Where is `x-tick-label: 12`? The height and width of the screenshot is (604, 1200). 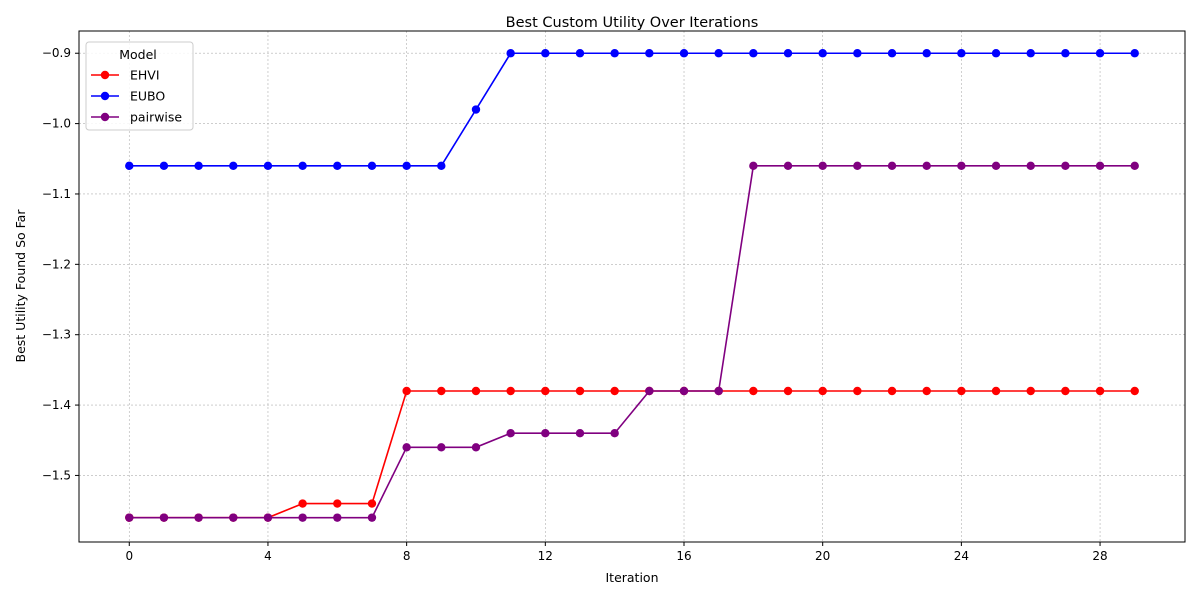
x-tick-label: 12 is located at coordinates (545, 556).